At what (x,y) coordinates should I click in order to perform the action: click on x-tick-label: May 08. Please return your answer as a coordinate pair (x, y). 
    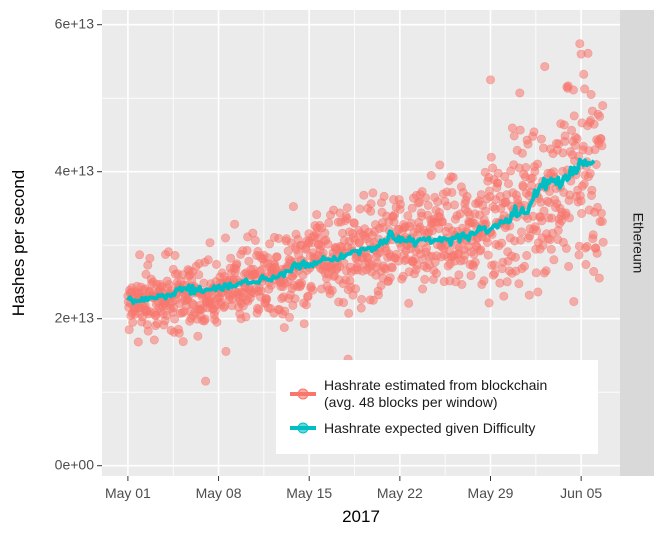
    Looking at the image, I should click on (219, 493).